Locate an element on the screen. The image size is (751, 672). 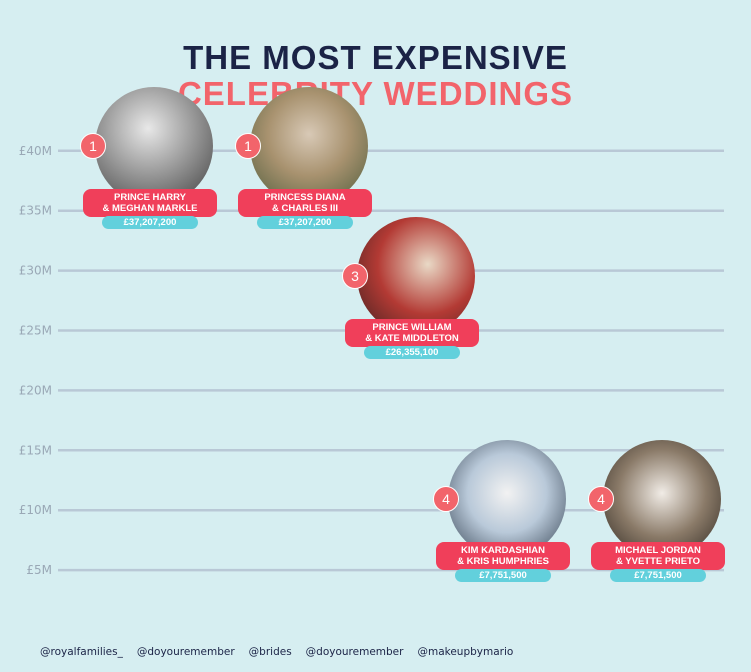
y-tick-label: £15M is located at coordinates (35, 450).